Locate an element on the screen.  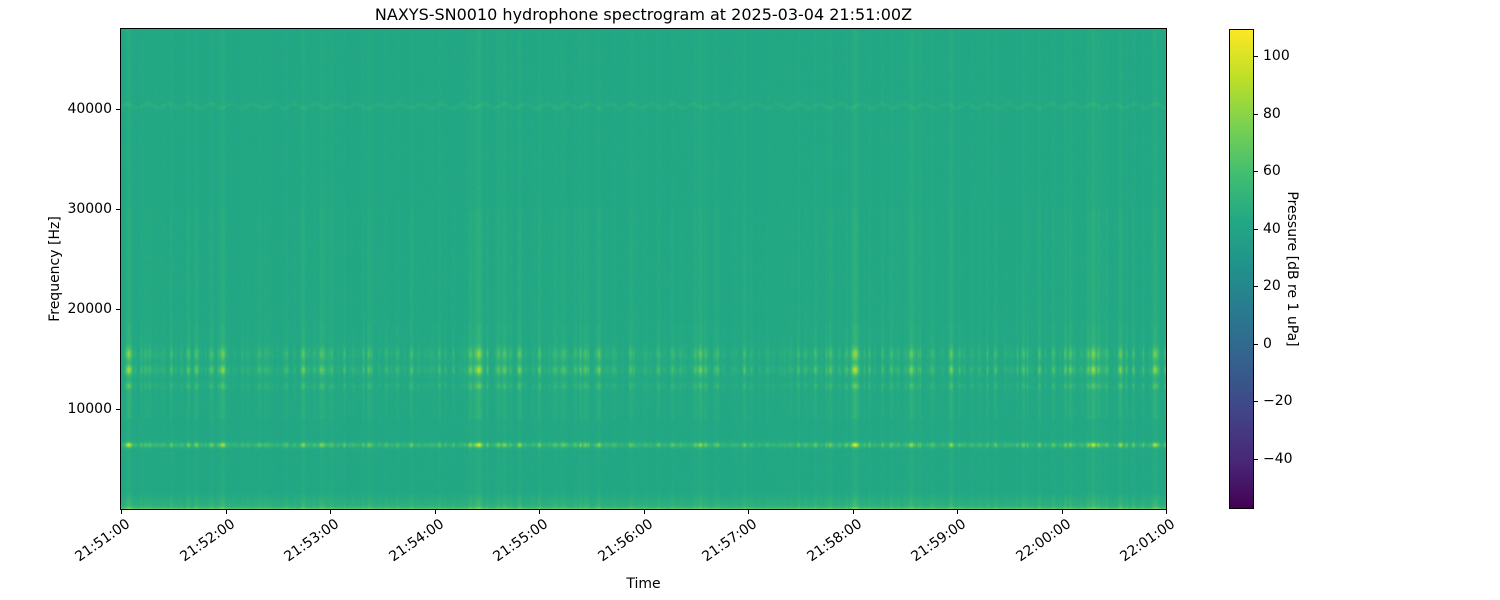
colorbar-label: Pressure [dB re 1 uPa] is located at coordinates (1292, 269).